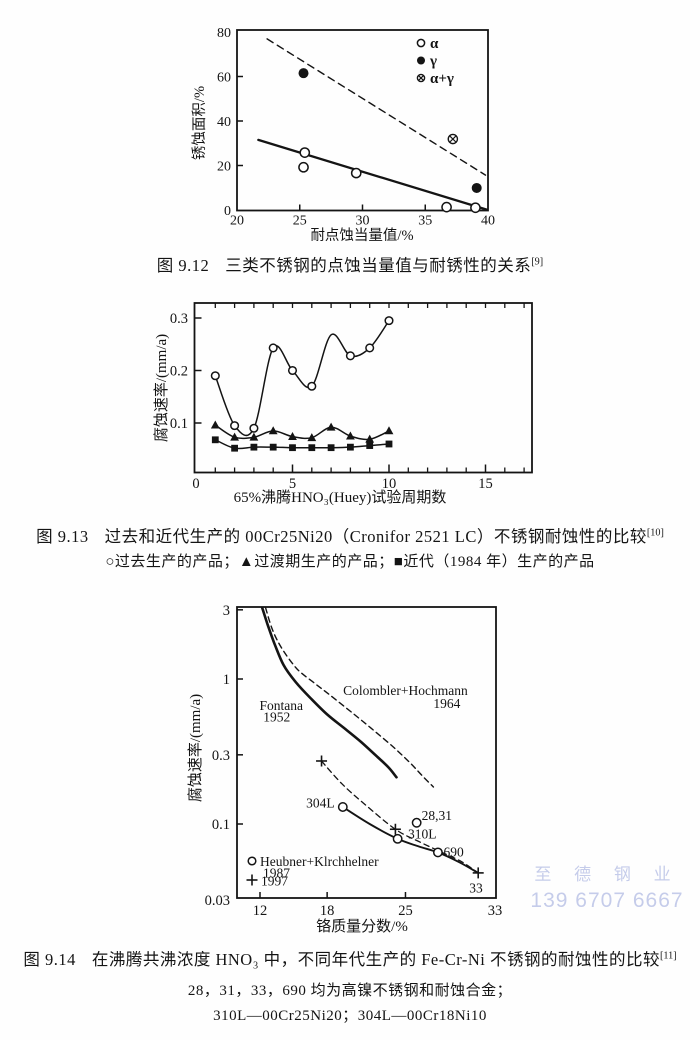 The image size is (700, 1040). Describe the element at coordinates (224, 33) in the screenshot. I see `svg-text: 80` at that location.